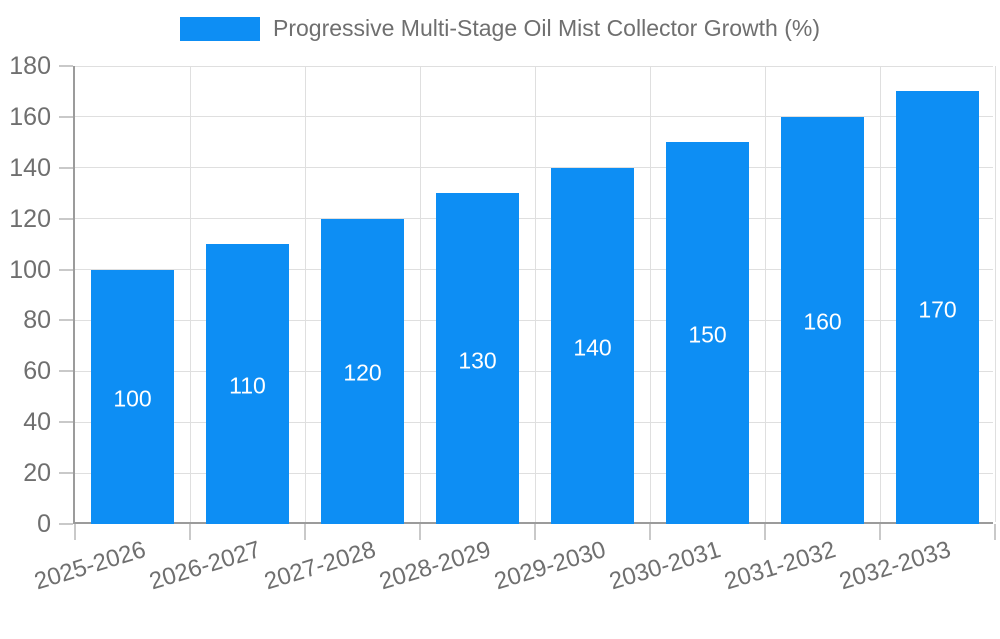 This screenshot has width=1000, height=639. Describe the element at coordinates (37, 473) in the screenshot. I see `y-axis-label: 20` at that location.